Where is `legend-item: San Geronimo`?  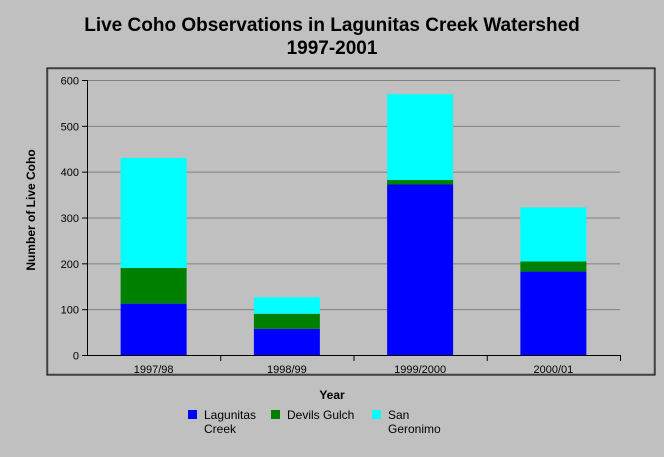 legend-item: San Geronimo is located at coordinates (406, 422).